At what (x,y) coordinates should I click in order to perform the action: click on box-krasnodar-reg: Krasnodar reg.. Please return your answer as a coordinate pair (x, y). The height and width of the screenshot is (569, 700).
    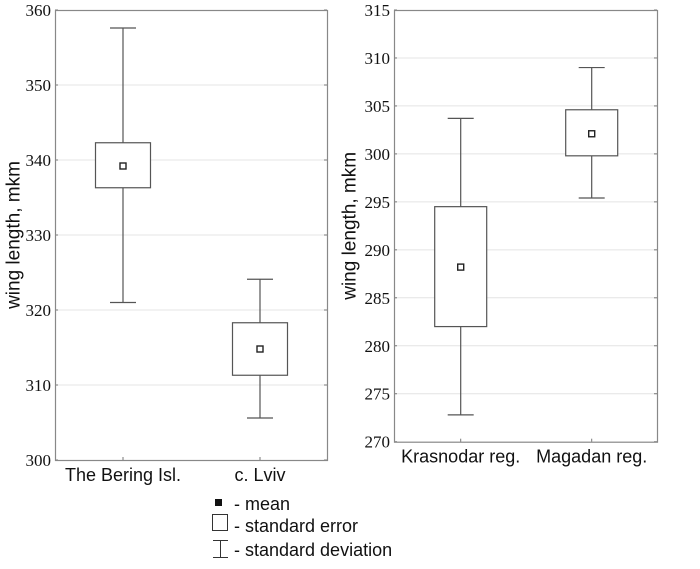
    Looking at the image, I should click on (460, 292).